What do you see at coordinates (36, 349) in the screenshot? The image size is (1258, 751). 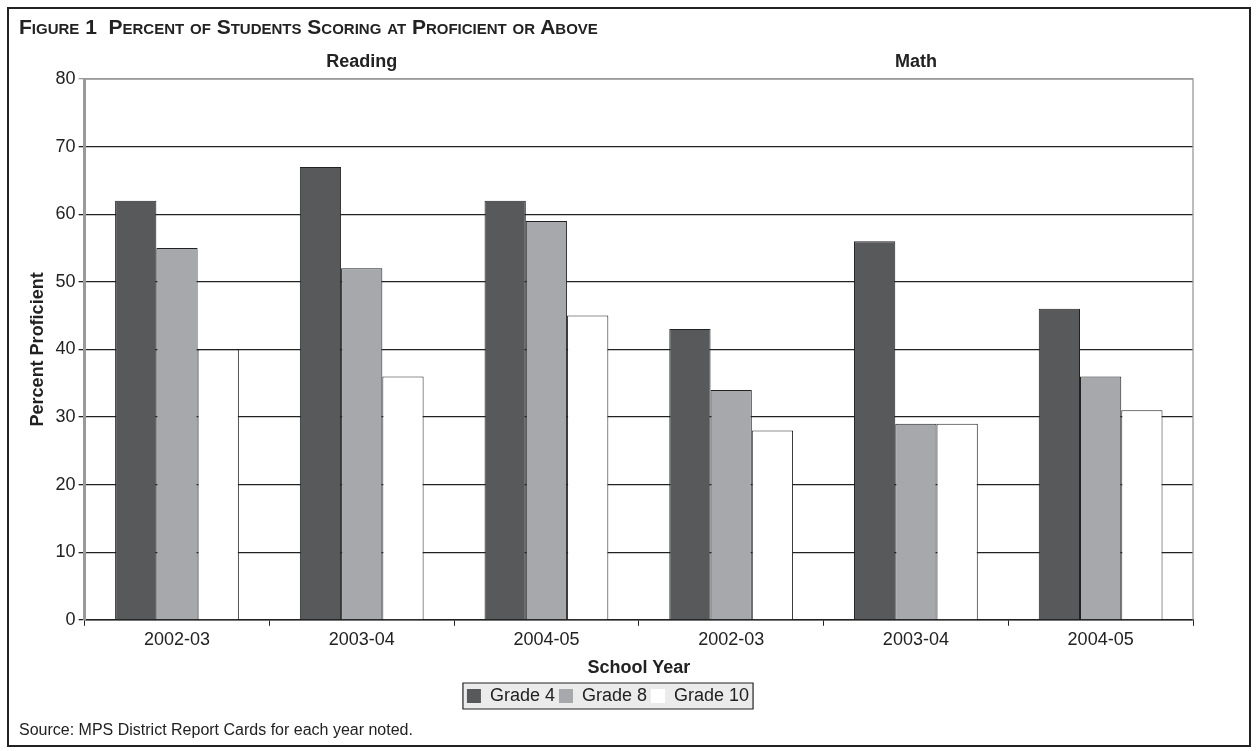 I see `y-axis-title: Percent Proficient` at bounding box center [36, 349].